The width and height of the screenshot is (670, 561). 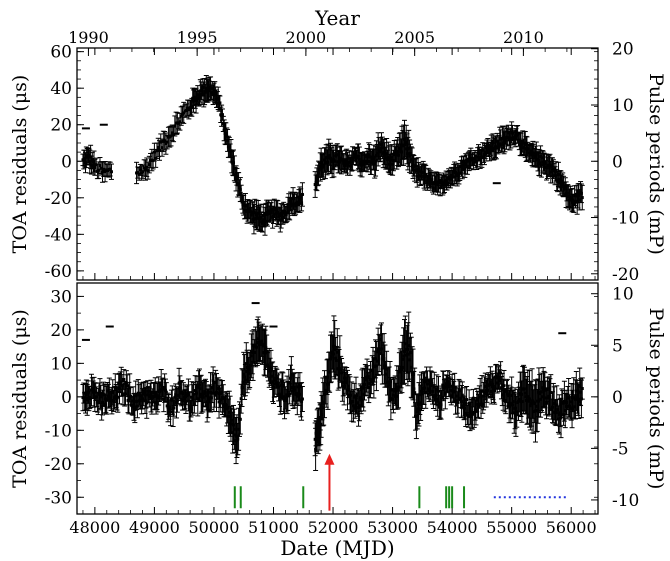 What do you see at coordinates (623, 50) in the screenshot?
I see `right-tick-label-top: 20` at bounding box center [623, 50].